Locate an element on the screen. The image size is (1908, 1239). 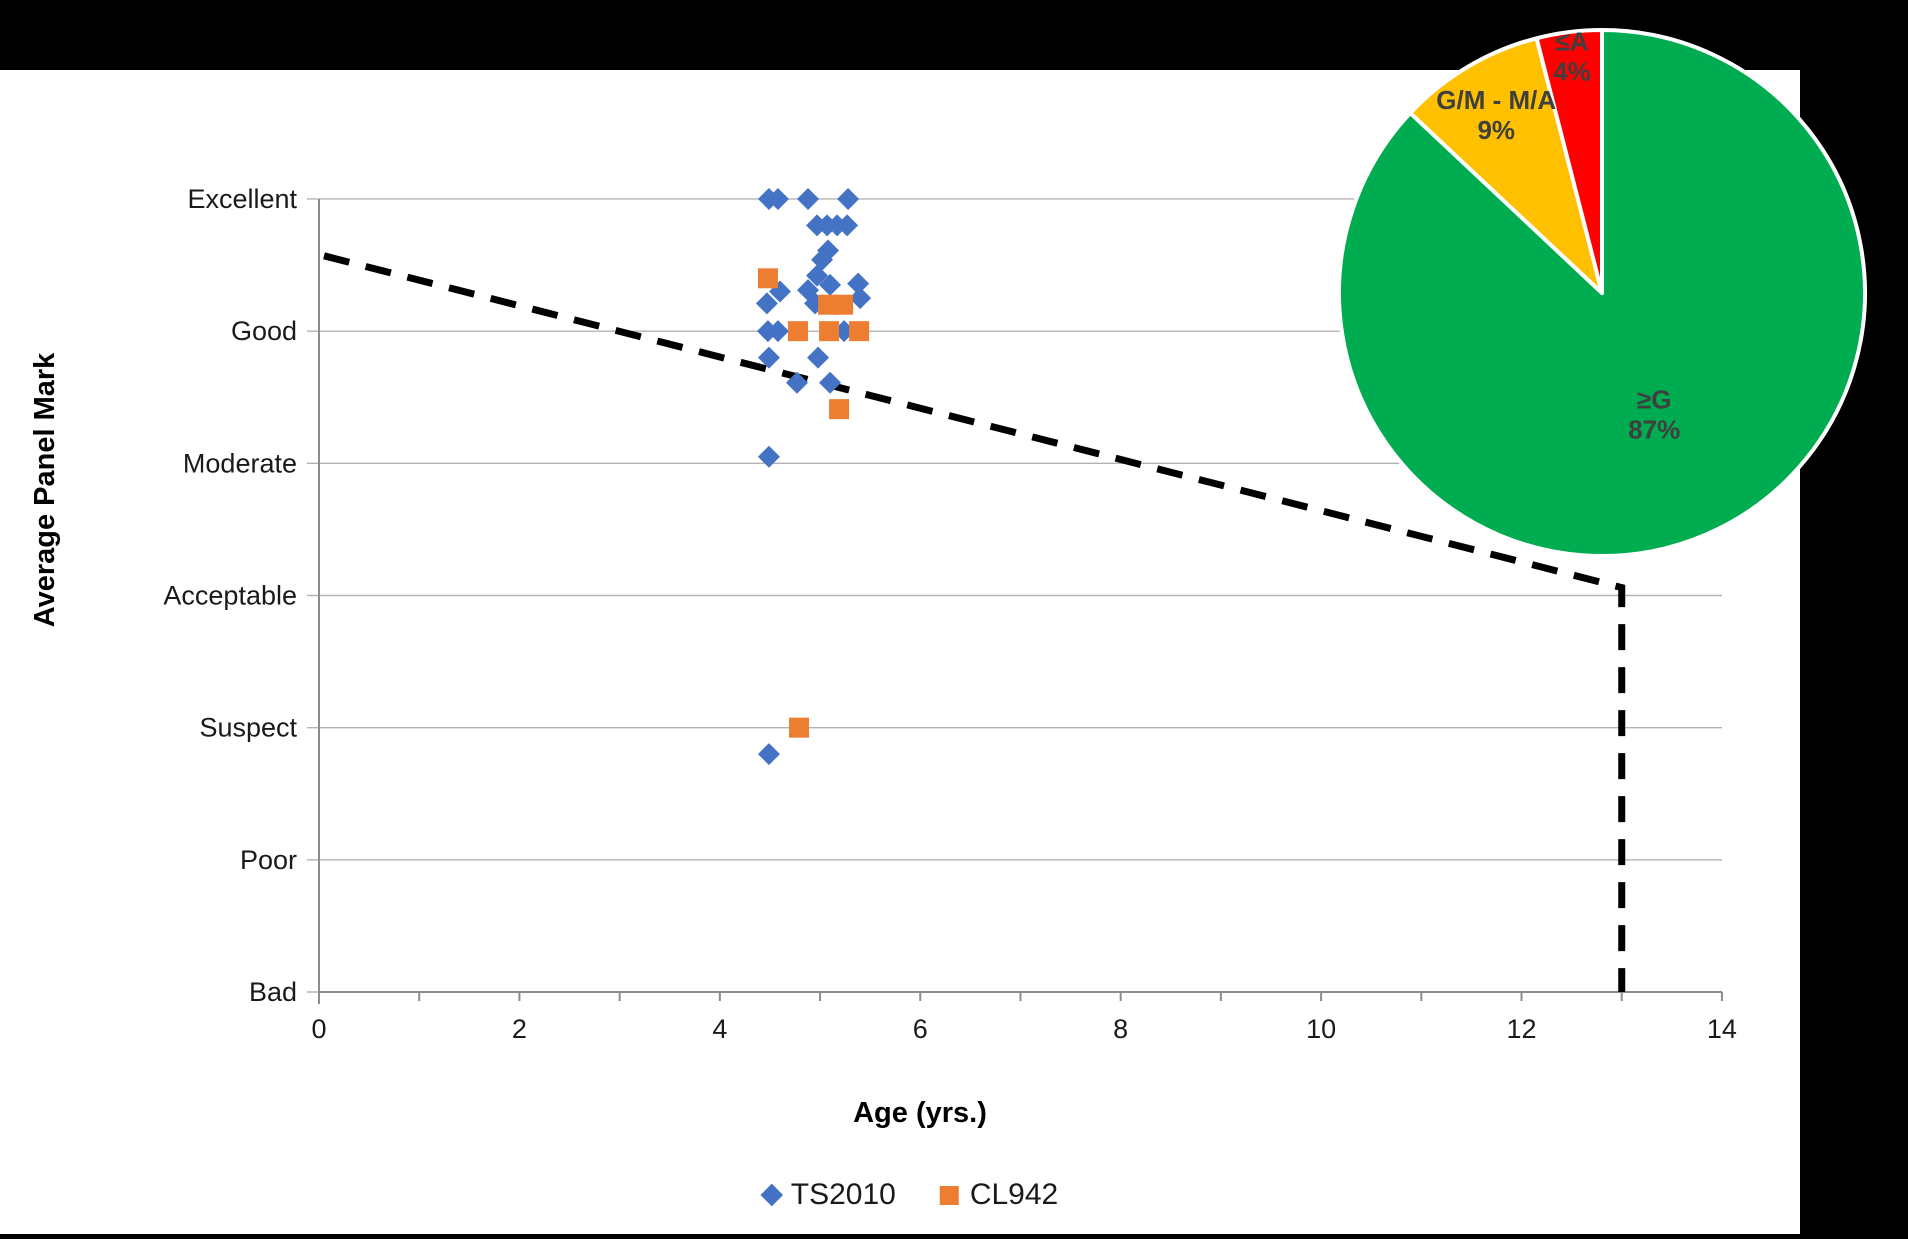
pie-slice-labels: ≥G87% G/M - M/A9% ≤A4% is located at coordinates (1558, 236).